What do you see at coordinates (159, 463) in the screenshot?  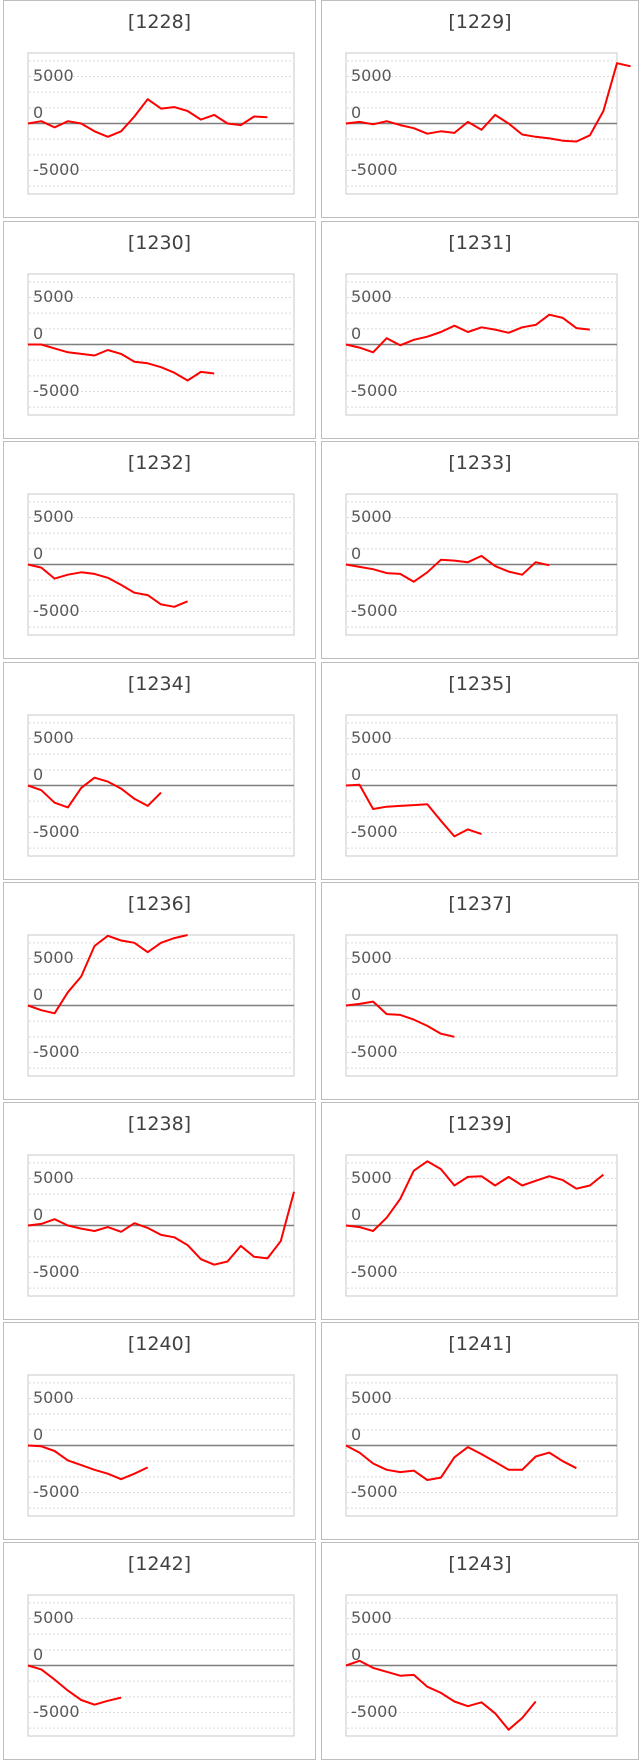 I see `chart-title: [1232]` at bounding box center [159, 463].